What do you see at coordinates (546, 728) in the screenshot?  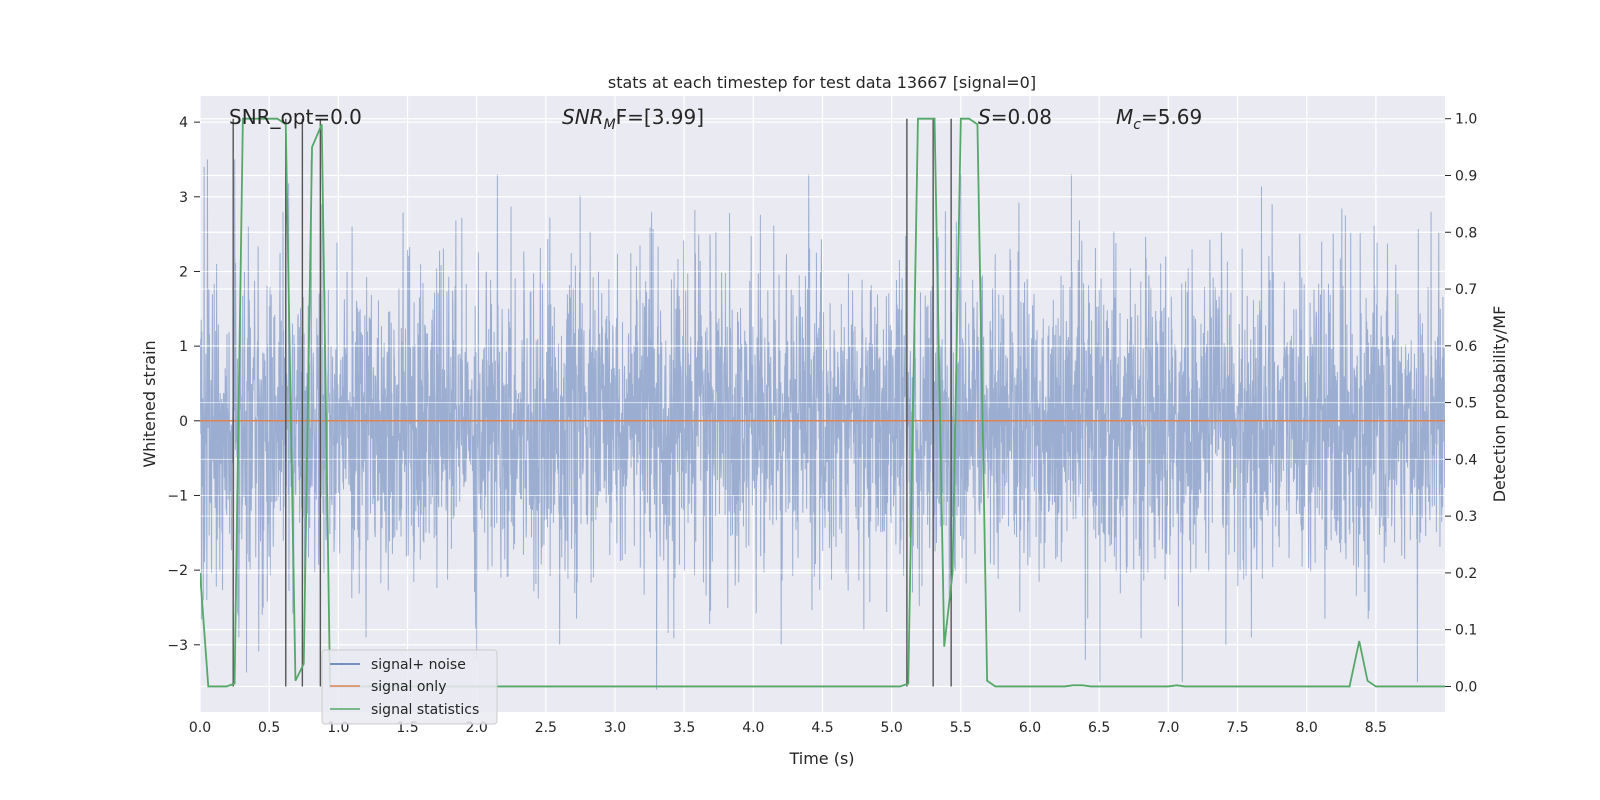 I see `x-tick-label: 2.5` at bounding box center [546, 728].